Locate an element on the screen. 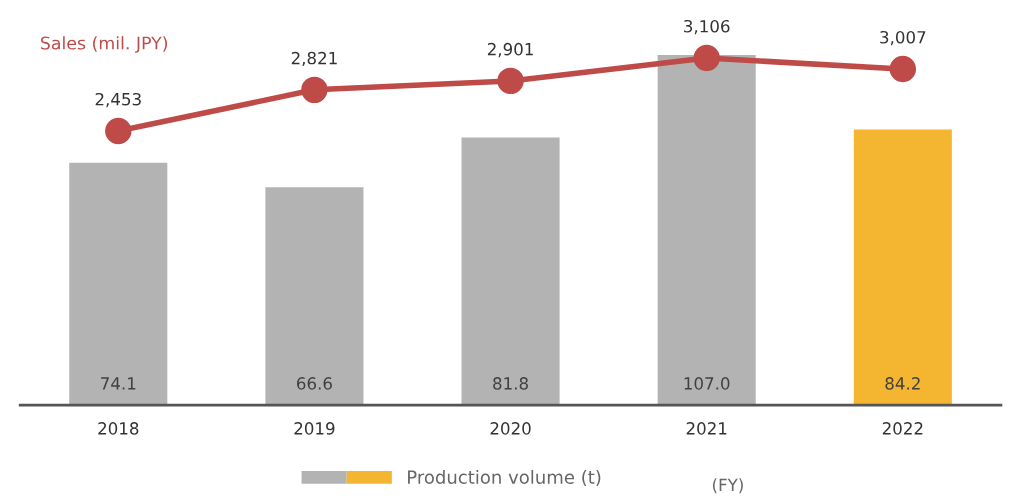 The height and width of the screenshot is (502, 1011). data-label: 74.1 is located at coordinates (118, 383).